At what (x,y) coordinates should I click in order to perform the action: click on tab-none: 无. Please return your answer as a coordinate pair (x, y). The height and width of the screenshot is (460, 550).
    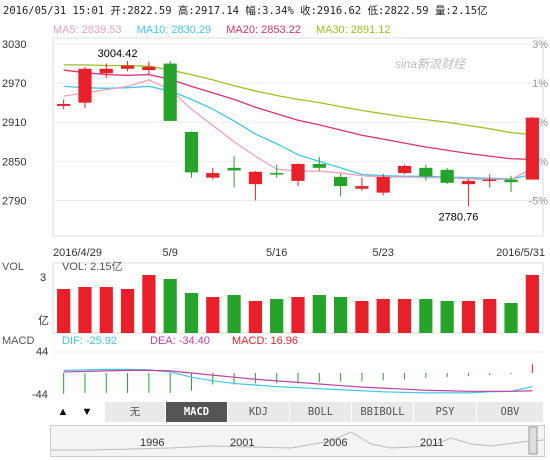
    Looking at the image, I should click on (135, 412).